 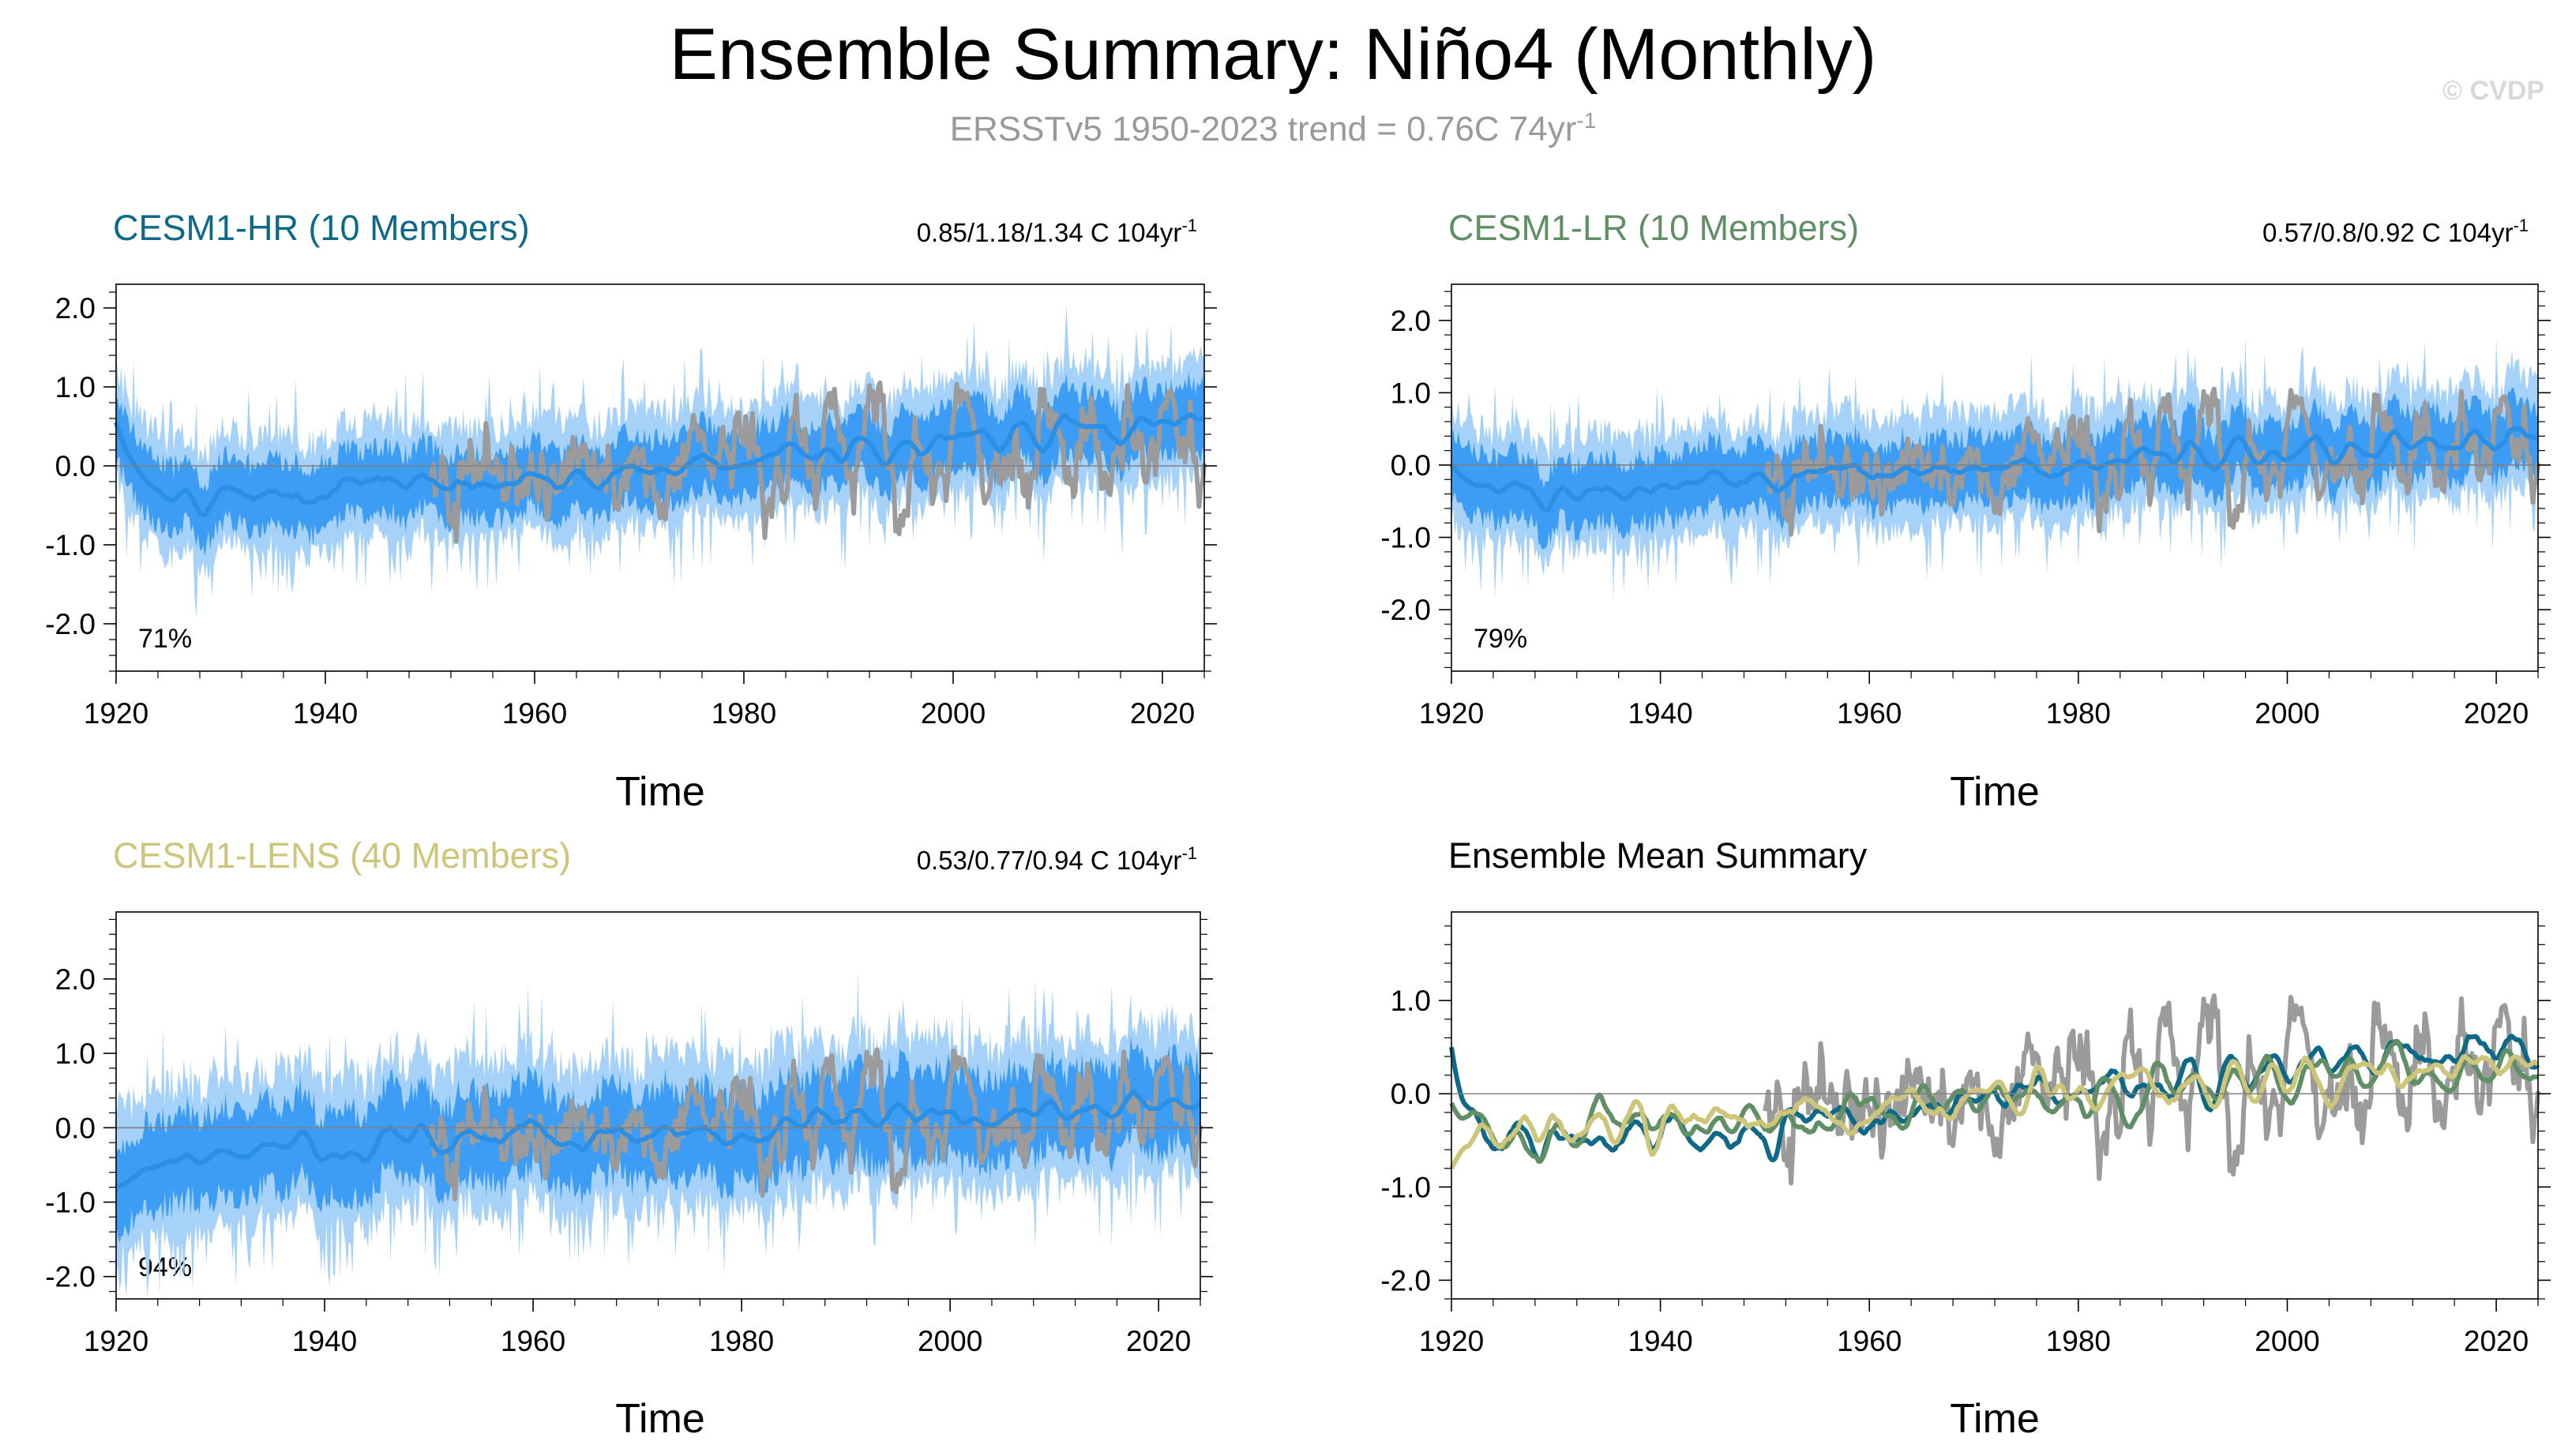 I want to click on ensemble-mean-line-cesm1-lens, so click(x=1994, y=1111).